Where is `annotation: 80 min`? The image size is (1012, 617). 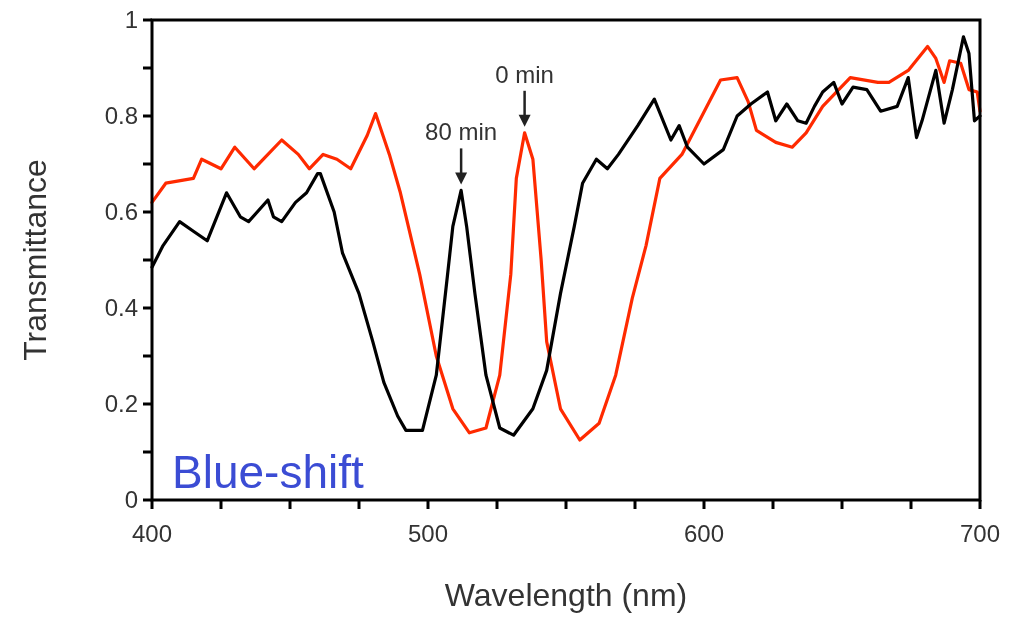
annotation: 80 min is located at coordinates (461, 132).